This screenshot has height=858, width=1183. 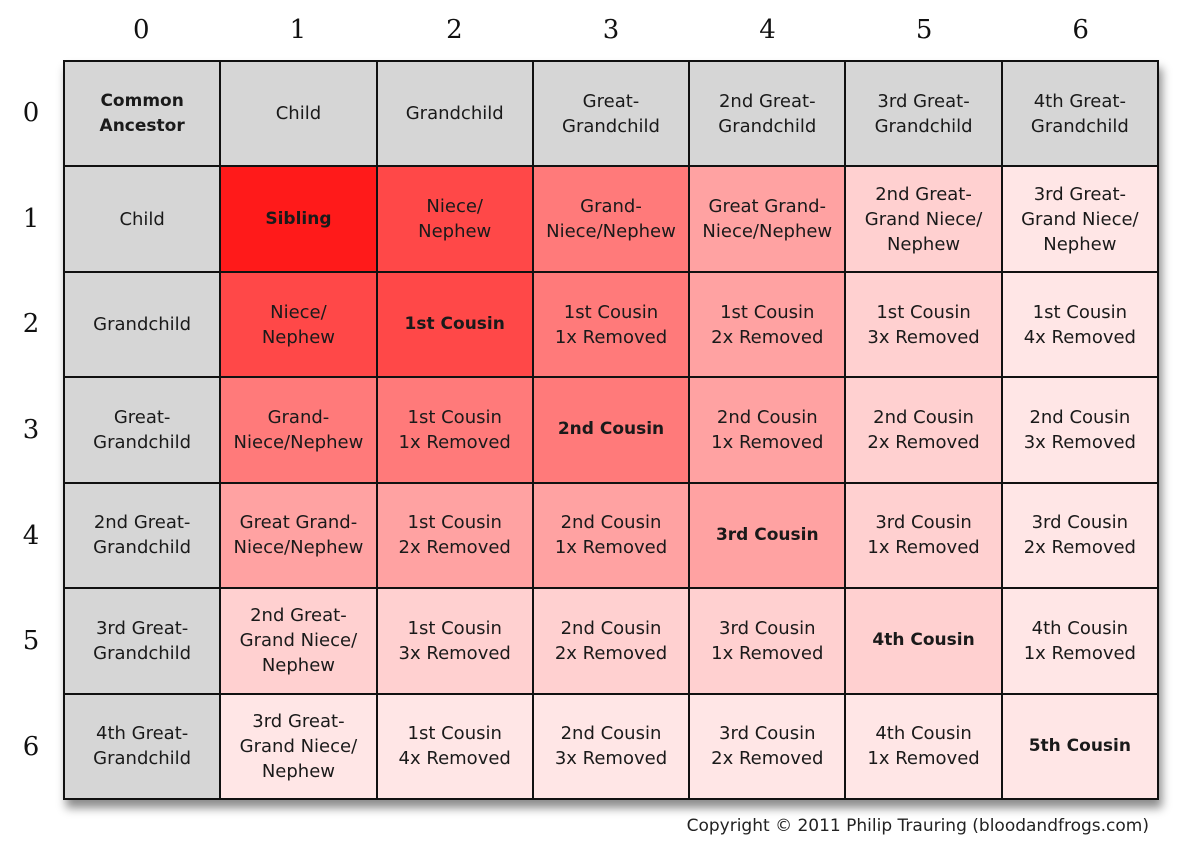 I want to click on chart-cell-r1-c0: Child, so click(x=142, y=219).